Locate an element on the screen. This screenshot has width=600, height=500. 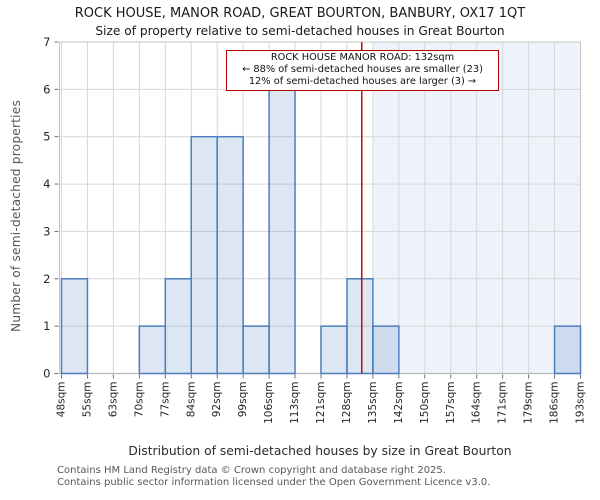
x-tick-label: 70sqm is located at coordinates (139, 400).